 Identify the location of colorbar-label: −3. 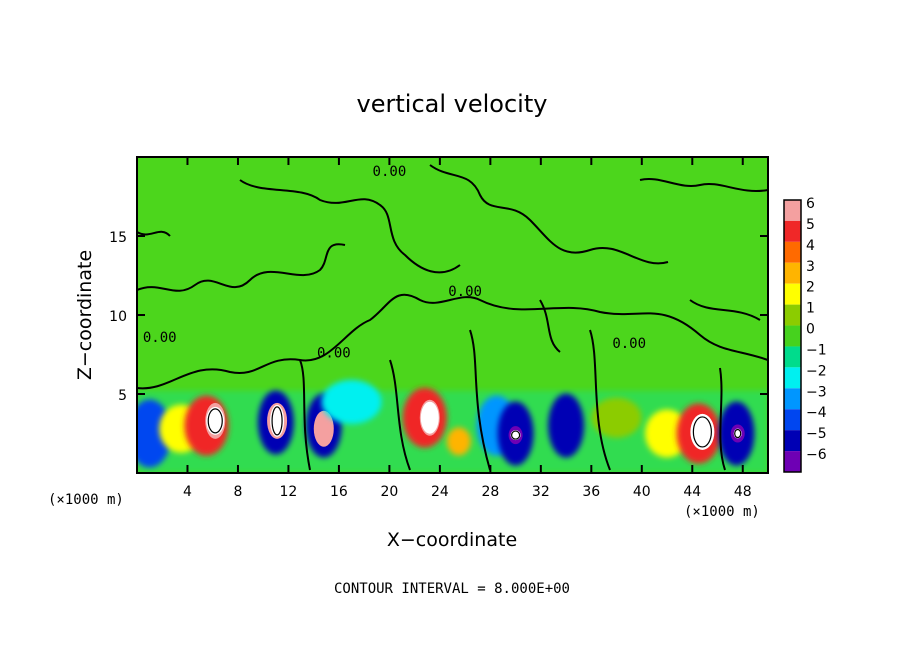
(816, 392).